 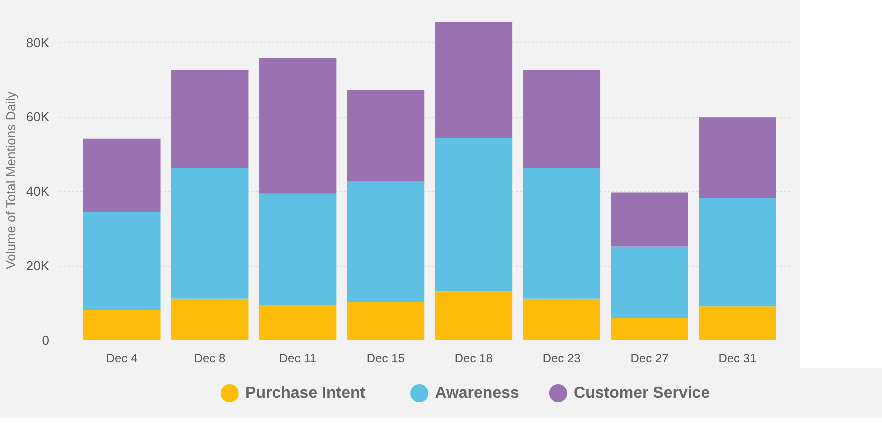 What do you see at coordinates (46, 340) in the screenshot?
I see `y-tick-label: 0` at bounding box center [46, 340].